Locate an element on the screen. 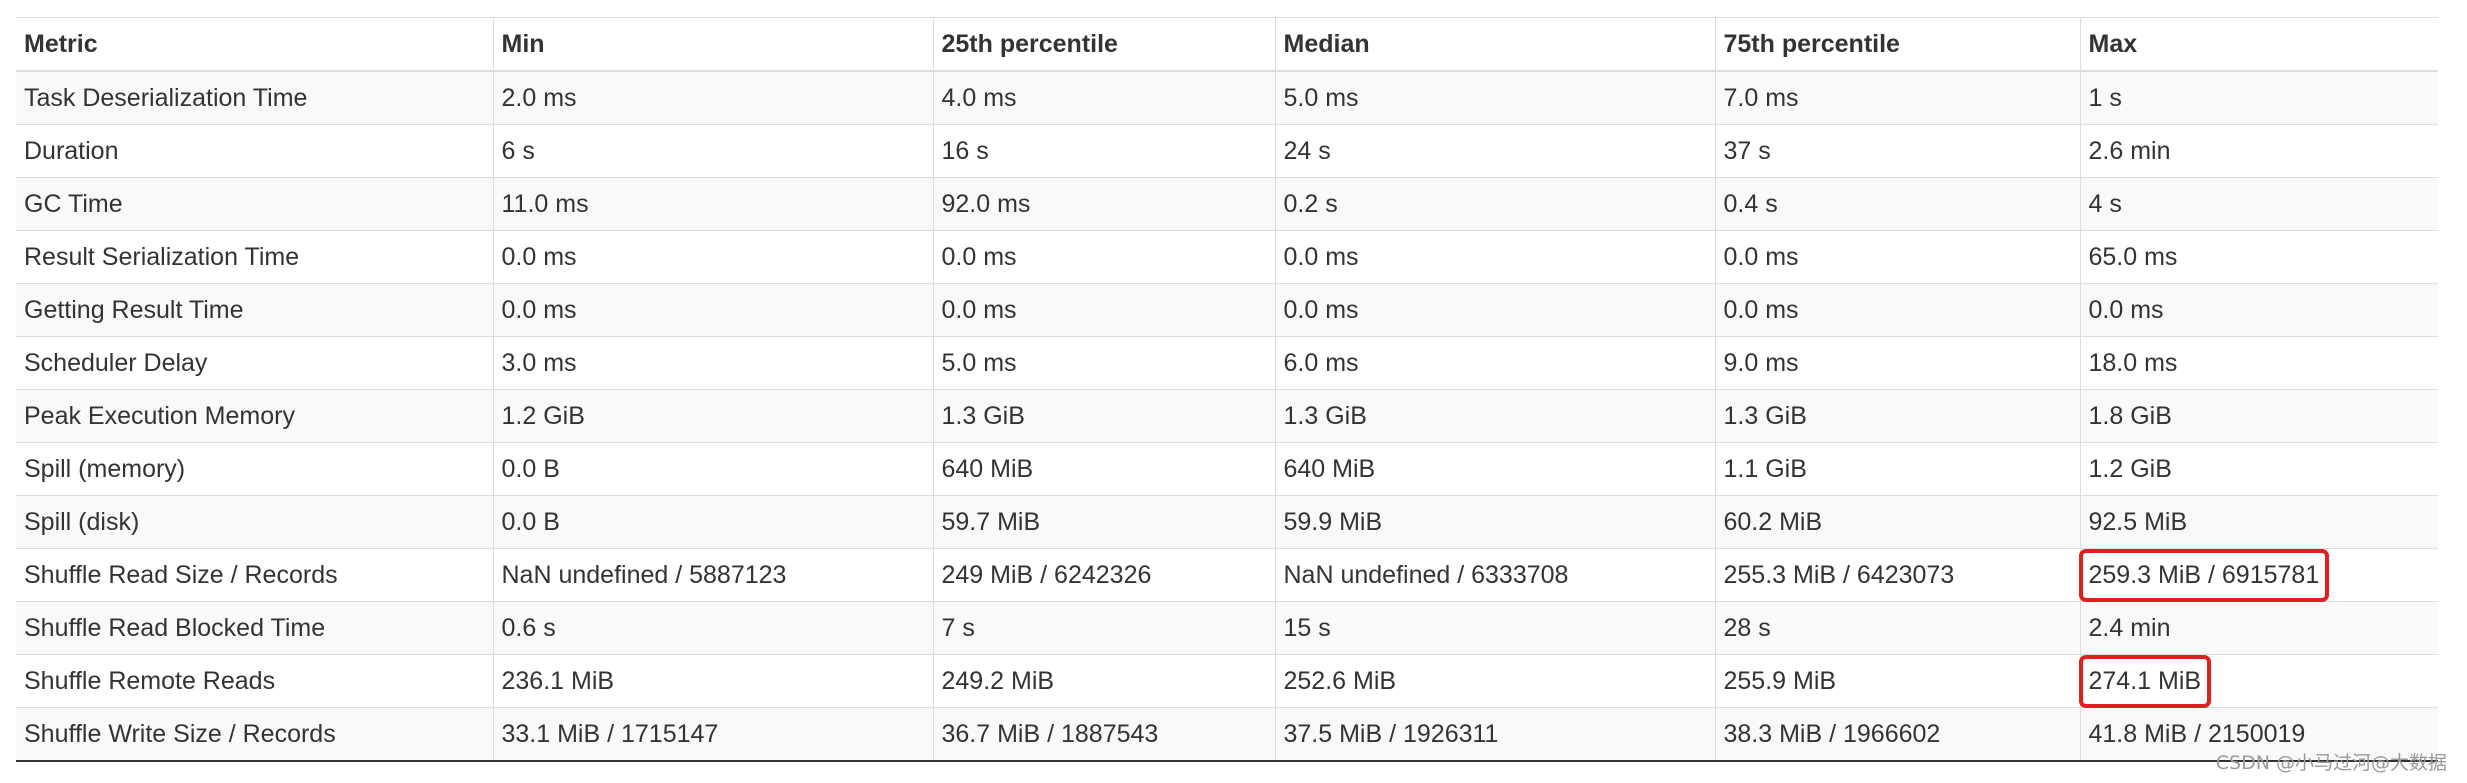  metric-value-cell: 59.7 MiB is located at coordinates (1103, 522).